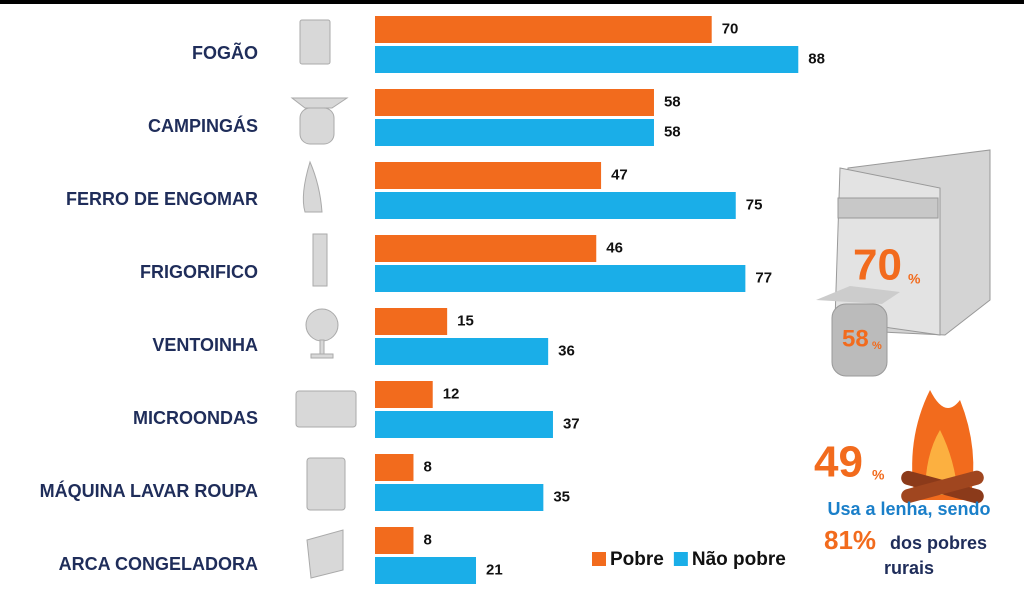 The width and height of the screenshot is (1024, 616). Describe the element at coordinates (838, 462) in the screenshot. I see `annotation-number: 49` at that location.